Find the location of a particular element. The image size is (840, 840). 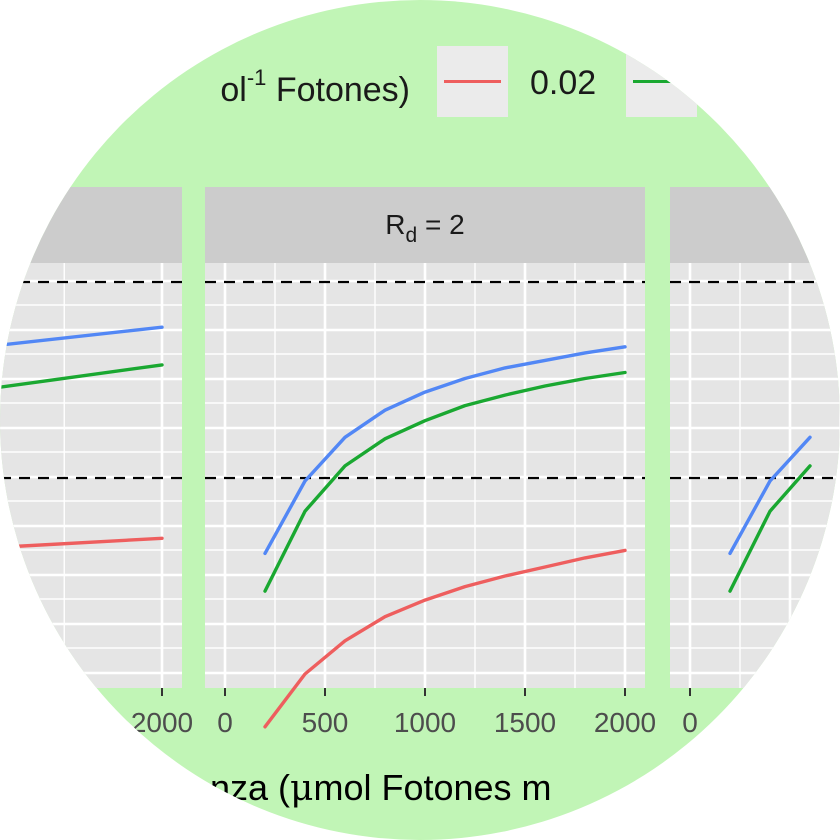

x-tick-label: 1000 is located at coordinates (425, 722).